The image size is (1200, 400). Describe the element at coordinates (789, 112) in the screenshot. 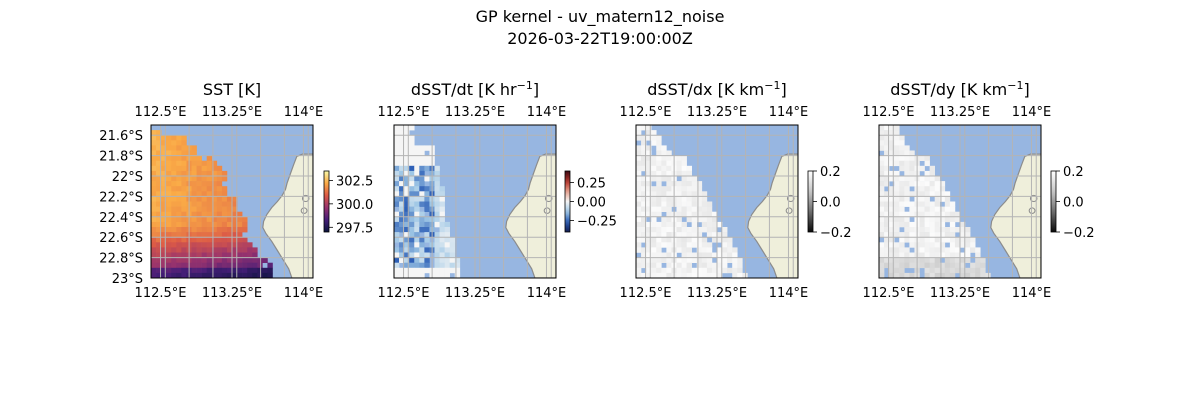

I see `tick-label-top: 114°E` at that location.